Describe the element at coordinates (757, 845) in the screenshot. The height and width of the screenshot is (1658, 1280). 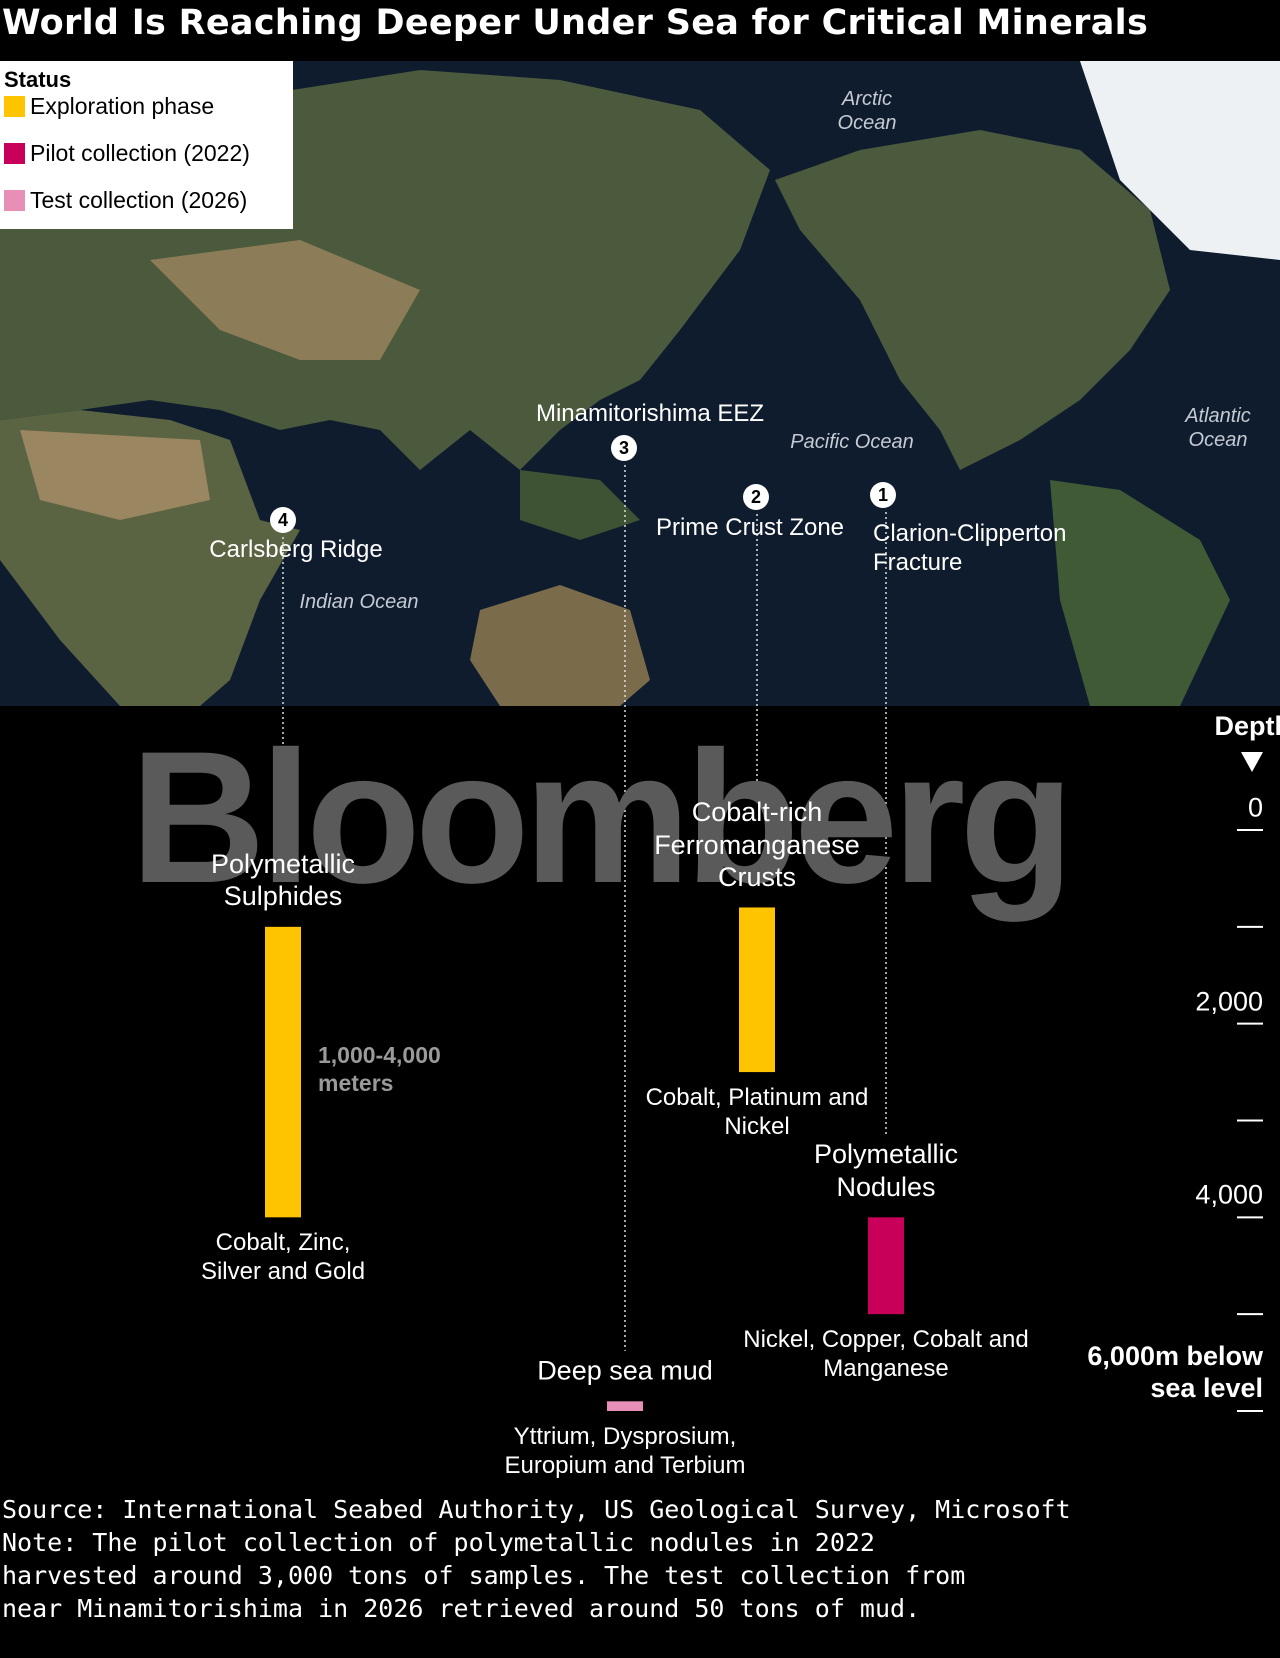
I see `deposit-name: Cobalt-rich Ferromanganese Crusts` at that location.